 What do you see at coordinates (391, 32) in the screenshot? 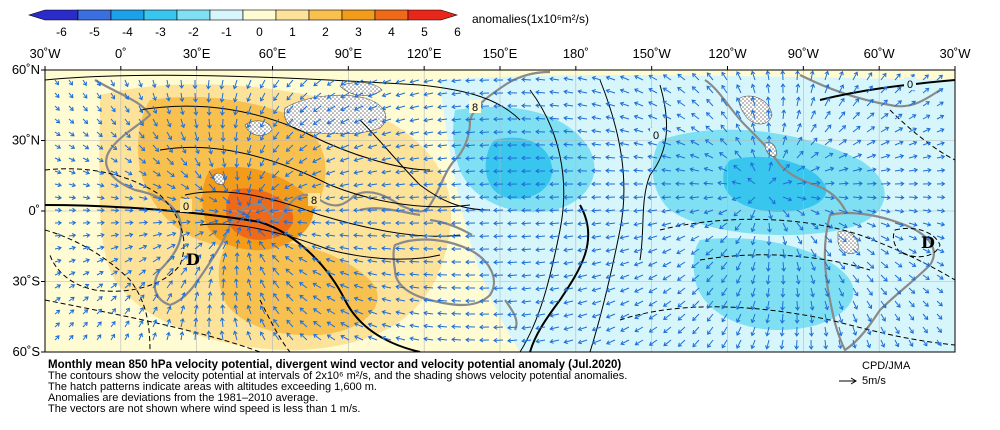
I see `colorbar-tick-label: 4` at bounding box center [391, 32].